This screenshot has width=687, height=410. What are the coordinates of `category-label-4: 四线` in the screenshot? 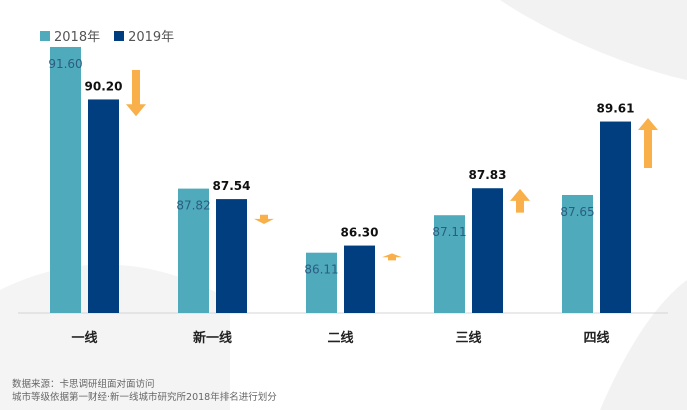 It's located at (596, 338).